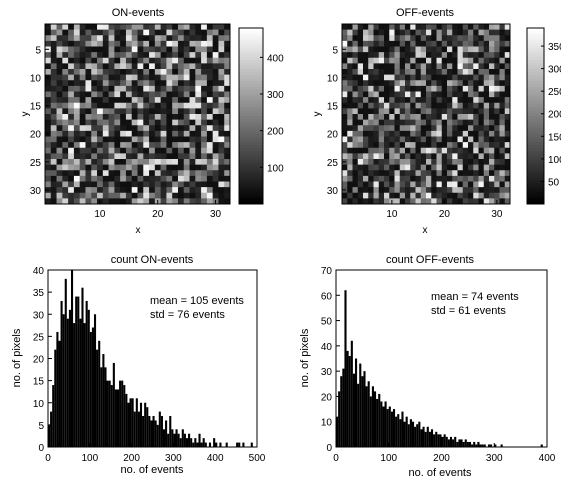  Describe the element at coordinates (333, 78) in the screenshot. I see `y-tick-label: 10` at that location.